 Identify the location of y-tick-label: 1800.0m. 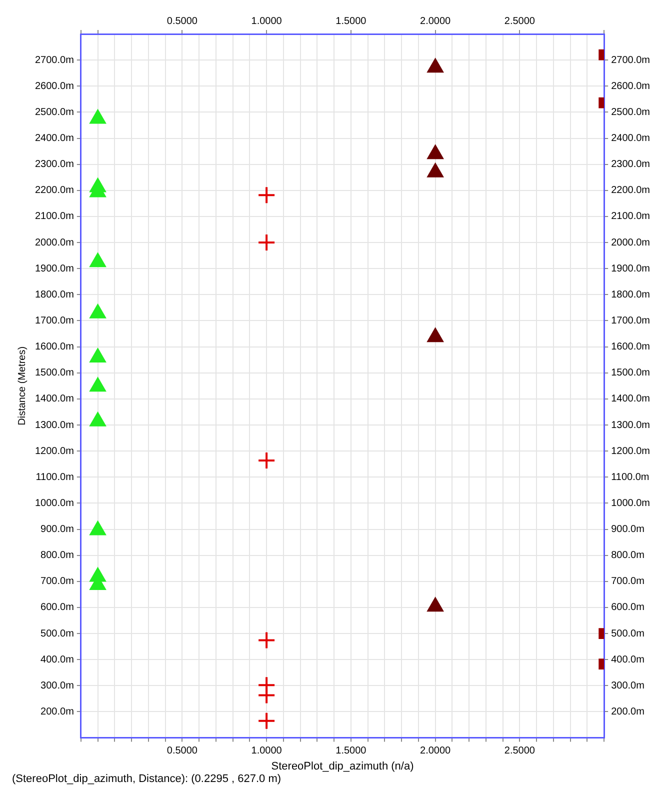
(54, 294).